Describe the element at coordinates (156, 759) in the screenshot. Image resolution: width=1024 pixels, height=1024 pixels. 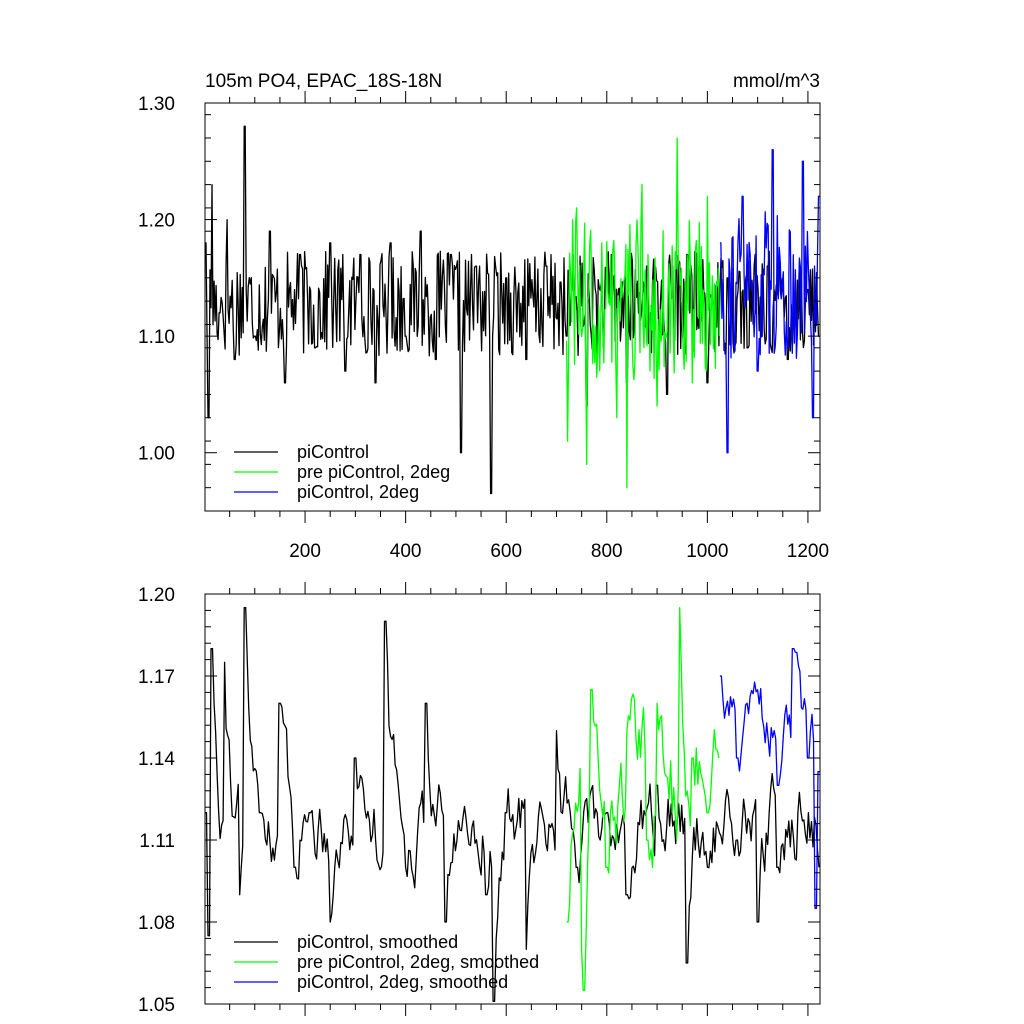
I see `bottom-y-tick-label: 1.14` at that location.